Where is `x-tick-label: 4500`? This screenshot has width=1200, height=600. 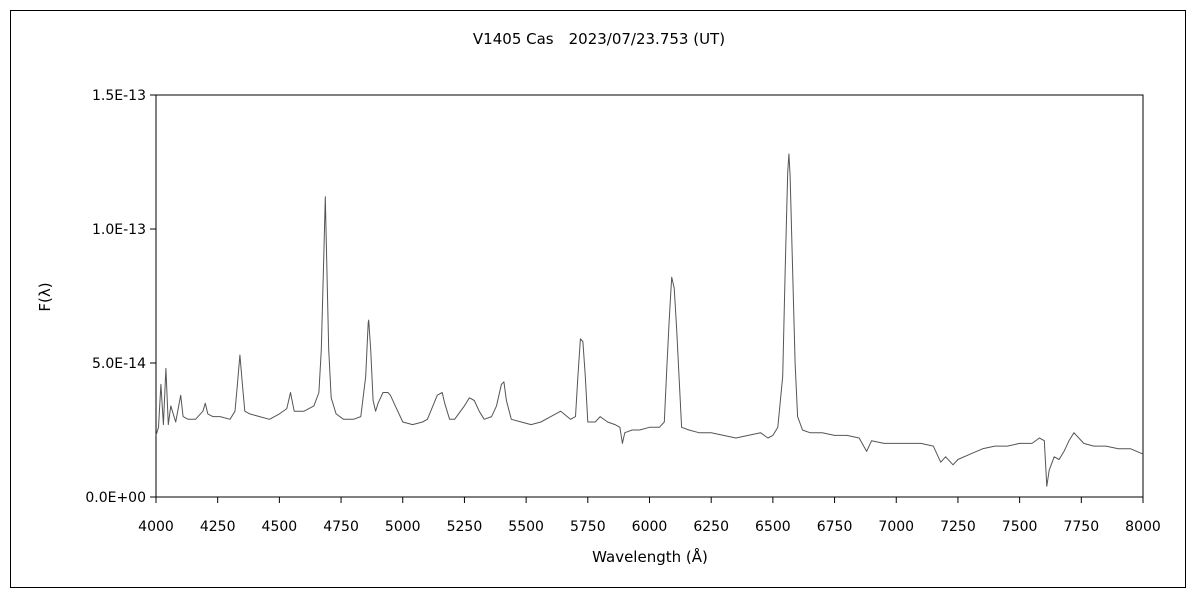
x-tick-label: 4500 is located at coordinates (280, 527).